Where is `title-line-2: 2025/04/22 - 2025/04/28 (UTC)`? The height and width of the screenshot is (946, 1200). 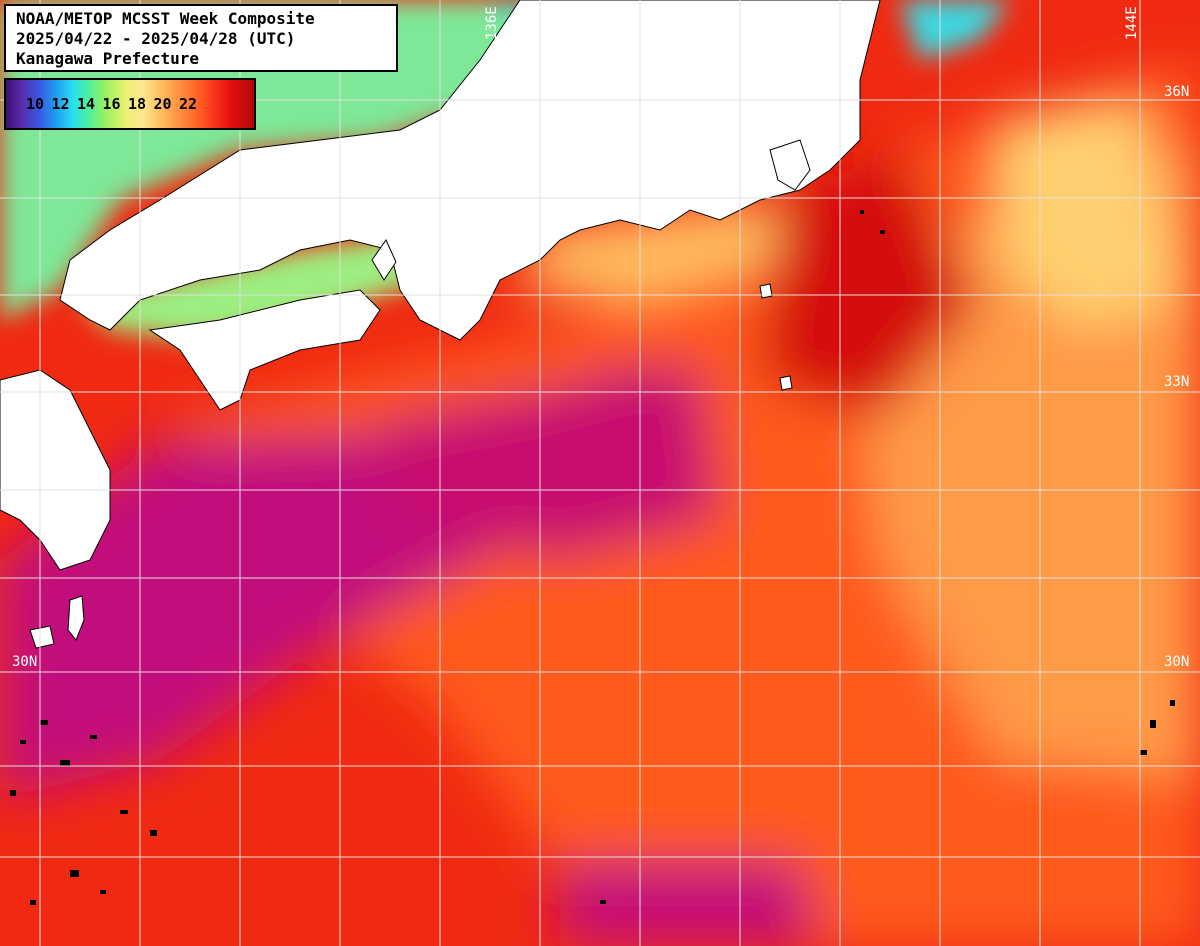
title-line-2: 2025/04/22 - 2025/04/28 (UTC) is located at coordinates (156, 38).